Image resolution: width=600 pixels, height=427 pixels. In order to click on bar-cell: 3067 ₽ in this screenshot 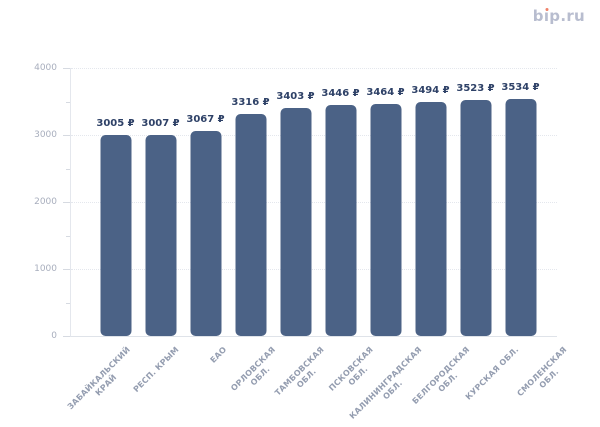, I will do `click(205, 202)`.